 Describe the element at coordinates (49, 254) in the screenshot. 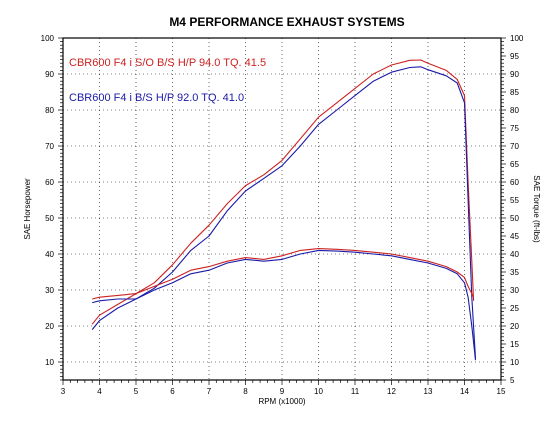

I see `y-tick-label: 40` at that location.